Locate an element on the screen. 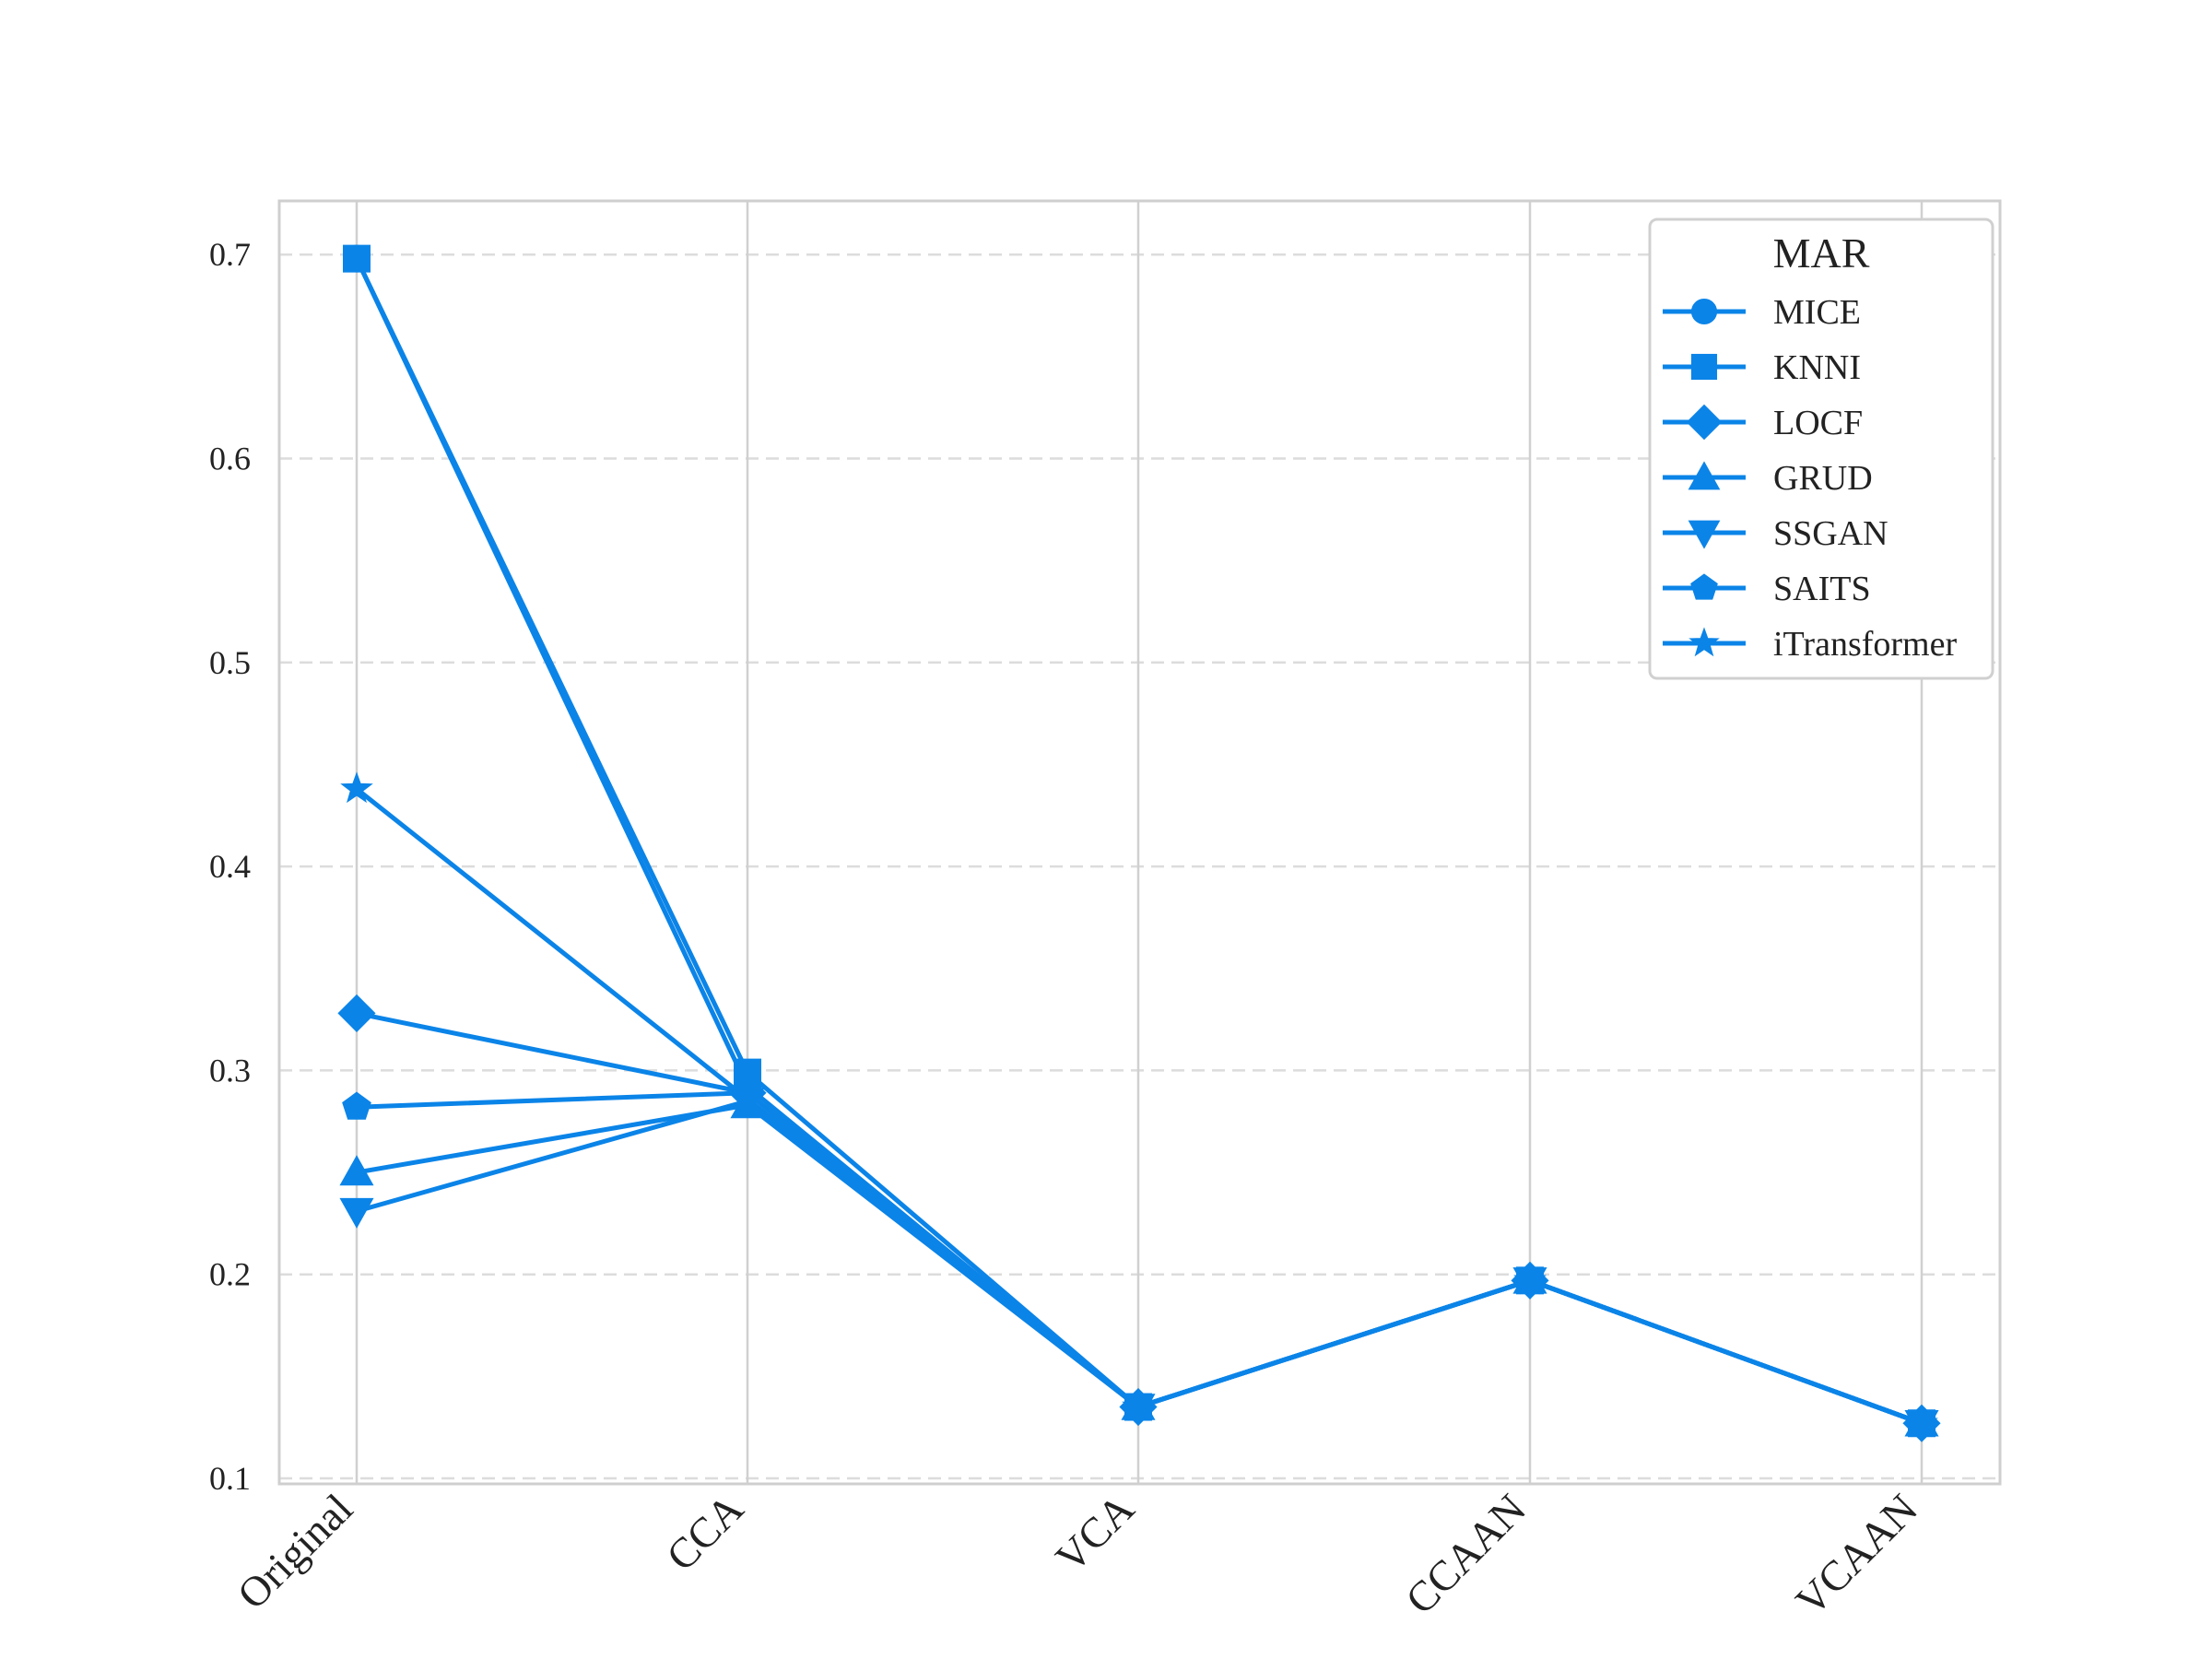  legend-marker-iTransformer is located at coordinates (1704, 642).